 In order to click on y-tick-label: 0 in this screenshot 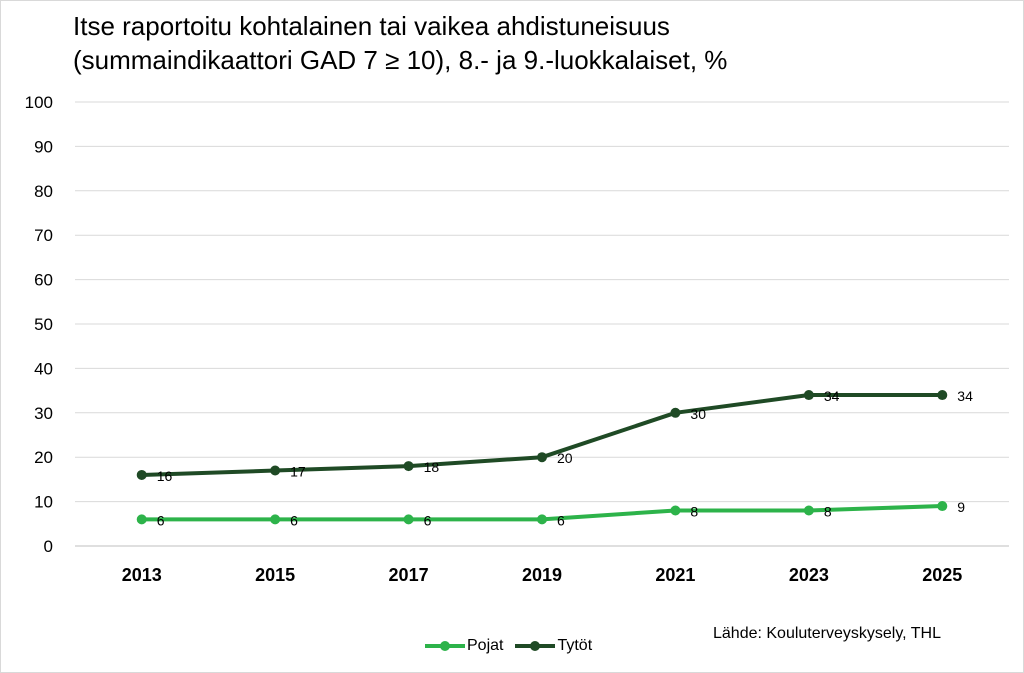, I will do `click(48, 546)`.